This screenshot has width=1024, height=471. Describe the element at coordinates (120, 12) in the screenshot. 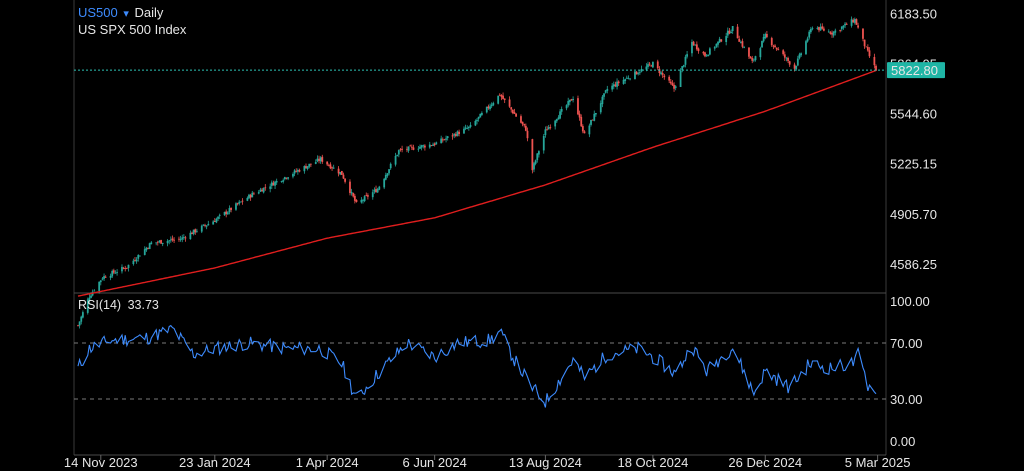

I see `symbol-header: US500 ▾ Daily` at that location.